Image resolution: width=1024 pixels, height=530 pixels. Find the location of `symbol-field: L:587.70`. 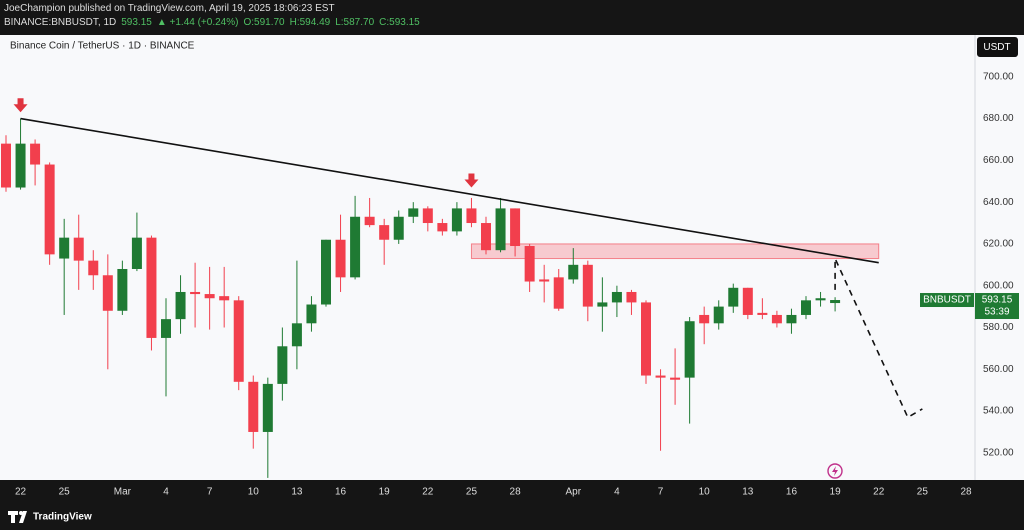

symbol-field: L:587.70 is located at coordinates (355, 22).